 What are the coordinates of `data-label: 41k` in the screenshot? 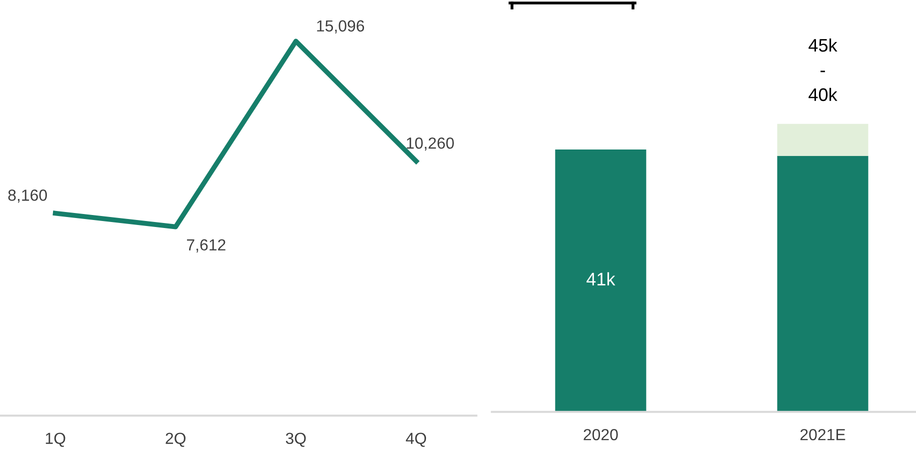 It's located at (601, 279).